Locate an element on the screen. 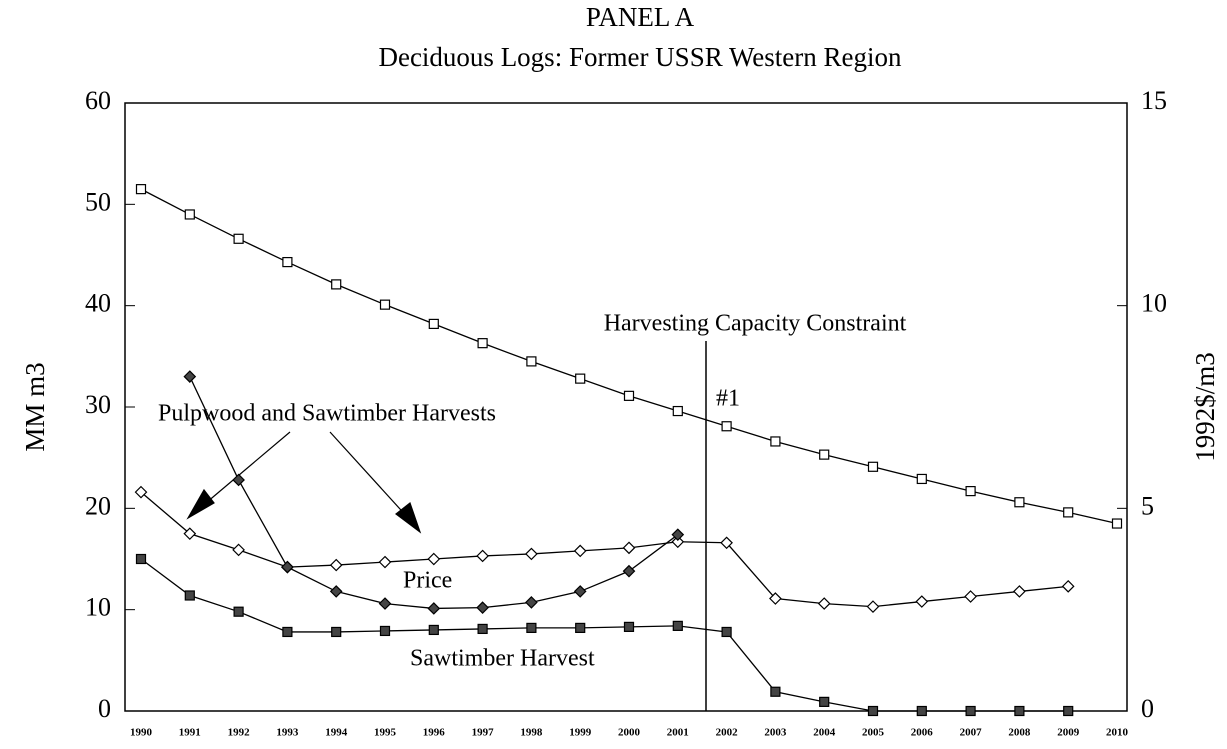 This screenshot has width=1227, height=749. x-tick-label: 2010 is located at coordinates (1117, 733).